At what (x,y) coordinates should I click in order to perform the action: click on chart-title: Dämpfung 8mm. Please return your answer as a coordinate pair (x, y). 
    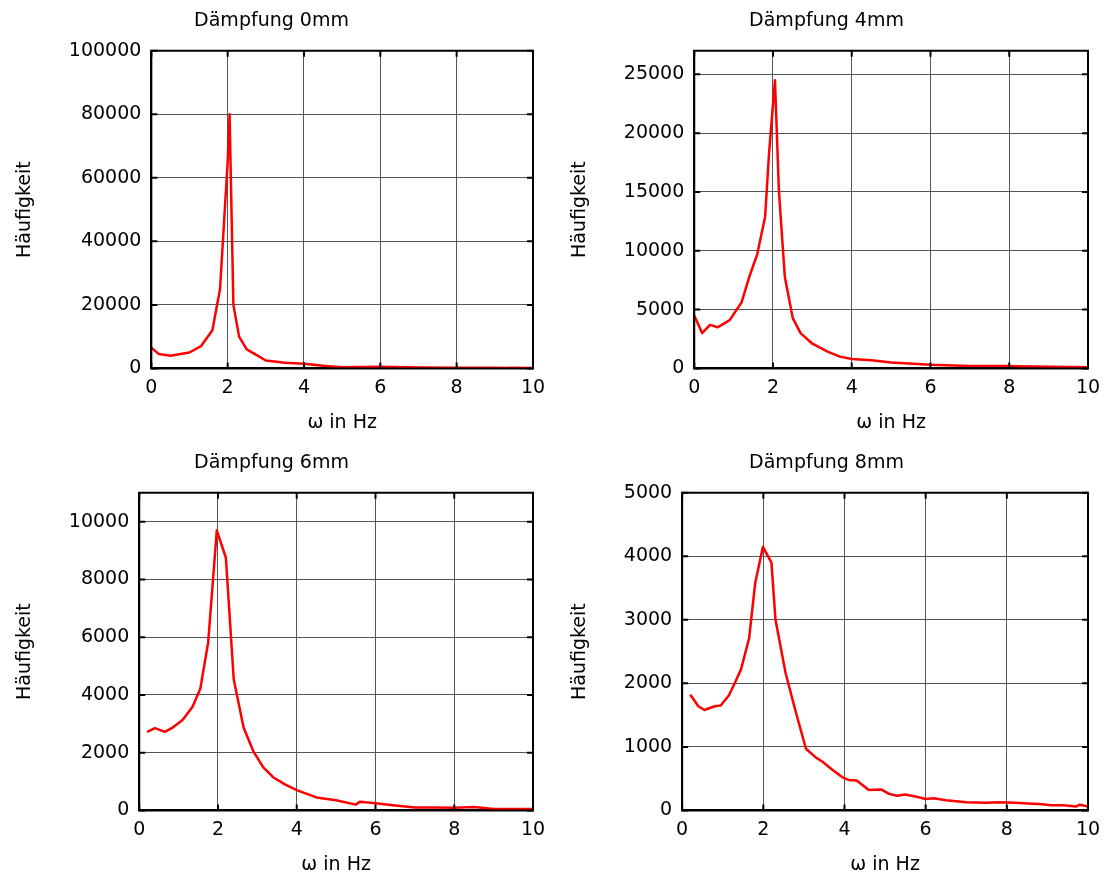
    Looking at the image, I should click on (826, 461).